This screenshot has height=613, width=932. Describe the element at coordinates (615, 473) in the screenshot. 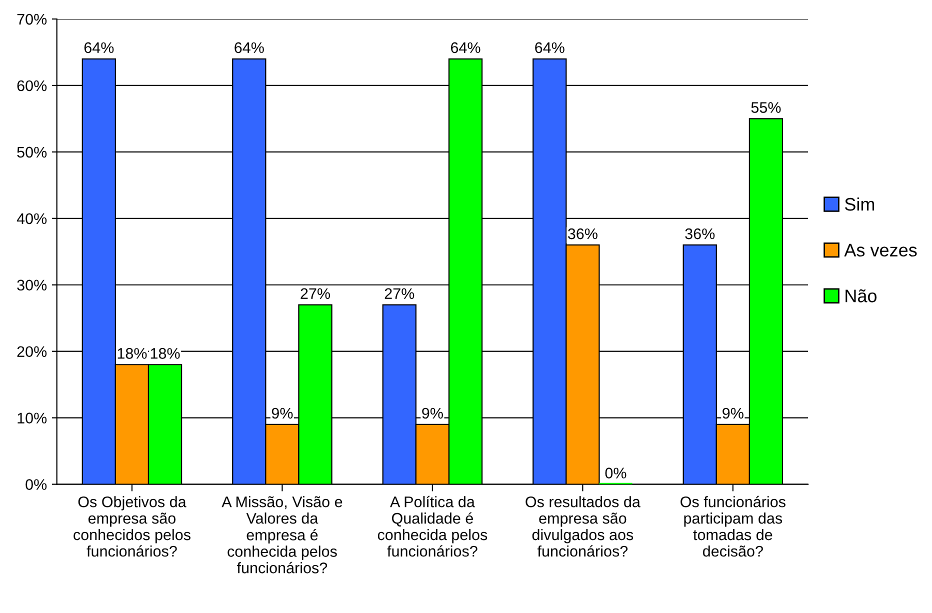

I see `data-label: 0%` at that location.